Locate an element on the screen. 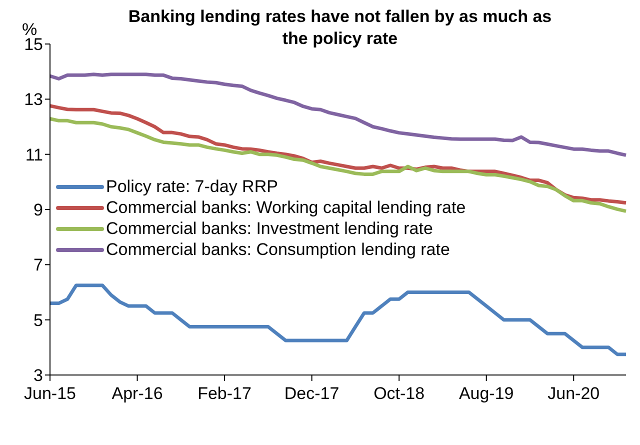 Image resolution: width=640 pixels, height=445 pixels. y-tick-label: 9 is located at coordinates (38, 210).